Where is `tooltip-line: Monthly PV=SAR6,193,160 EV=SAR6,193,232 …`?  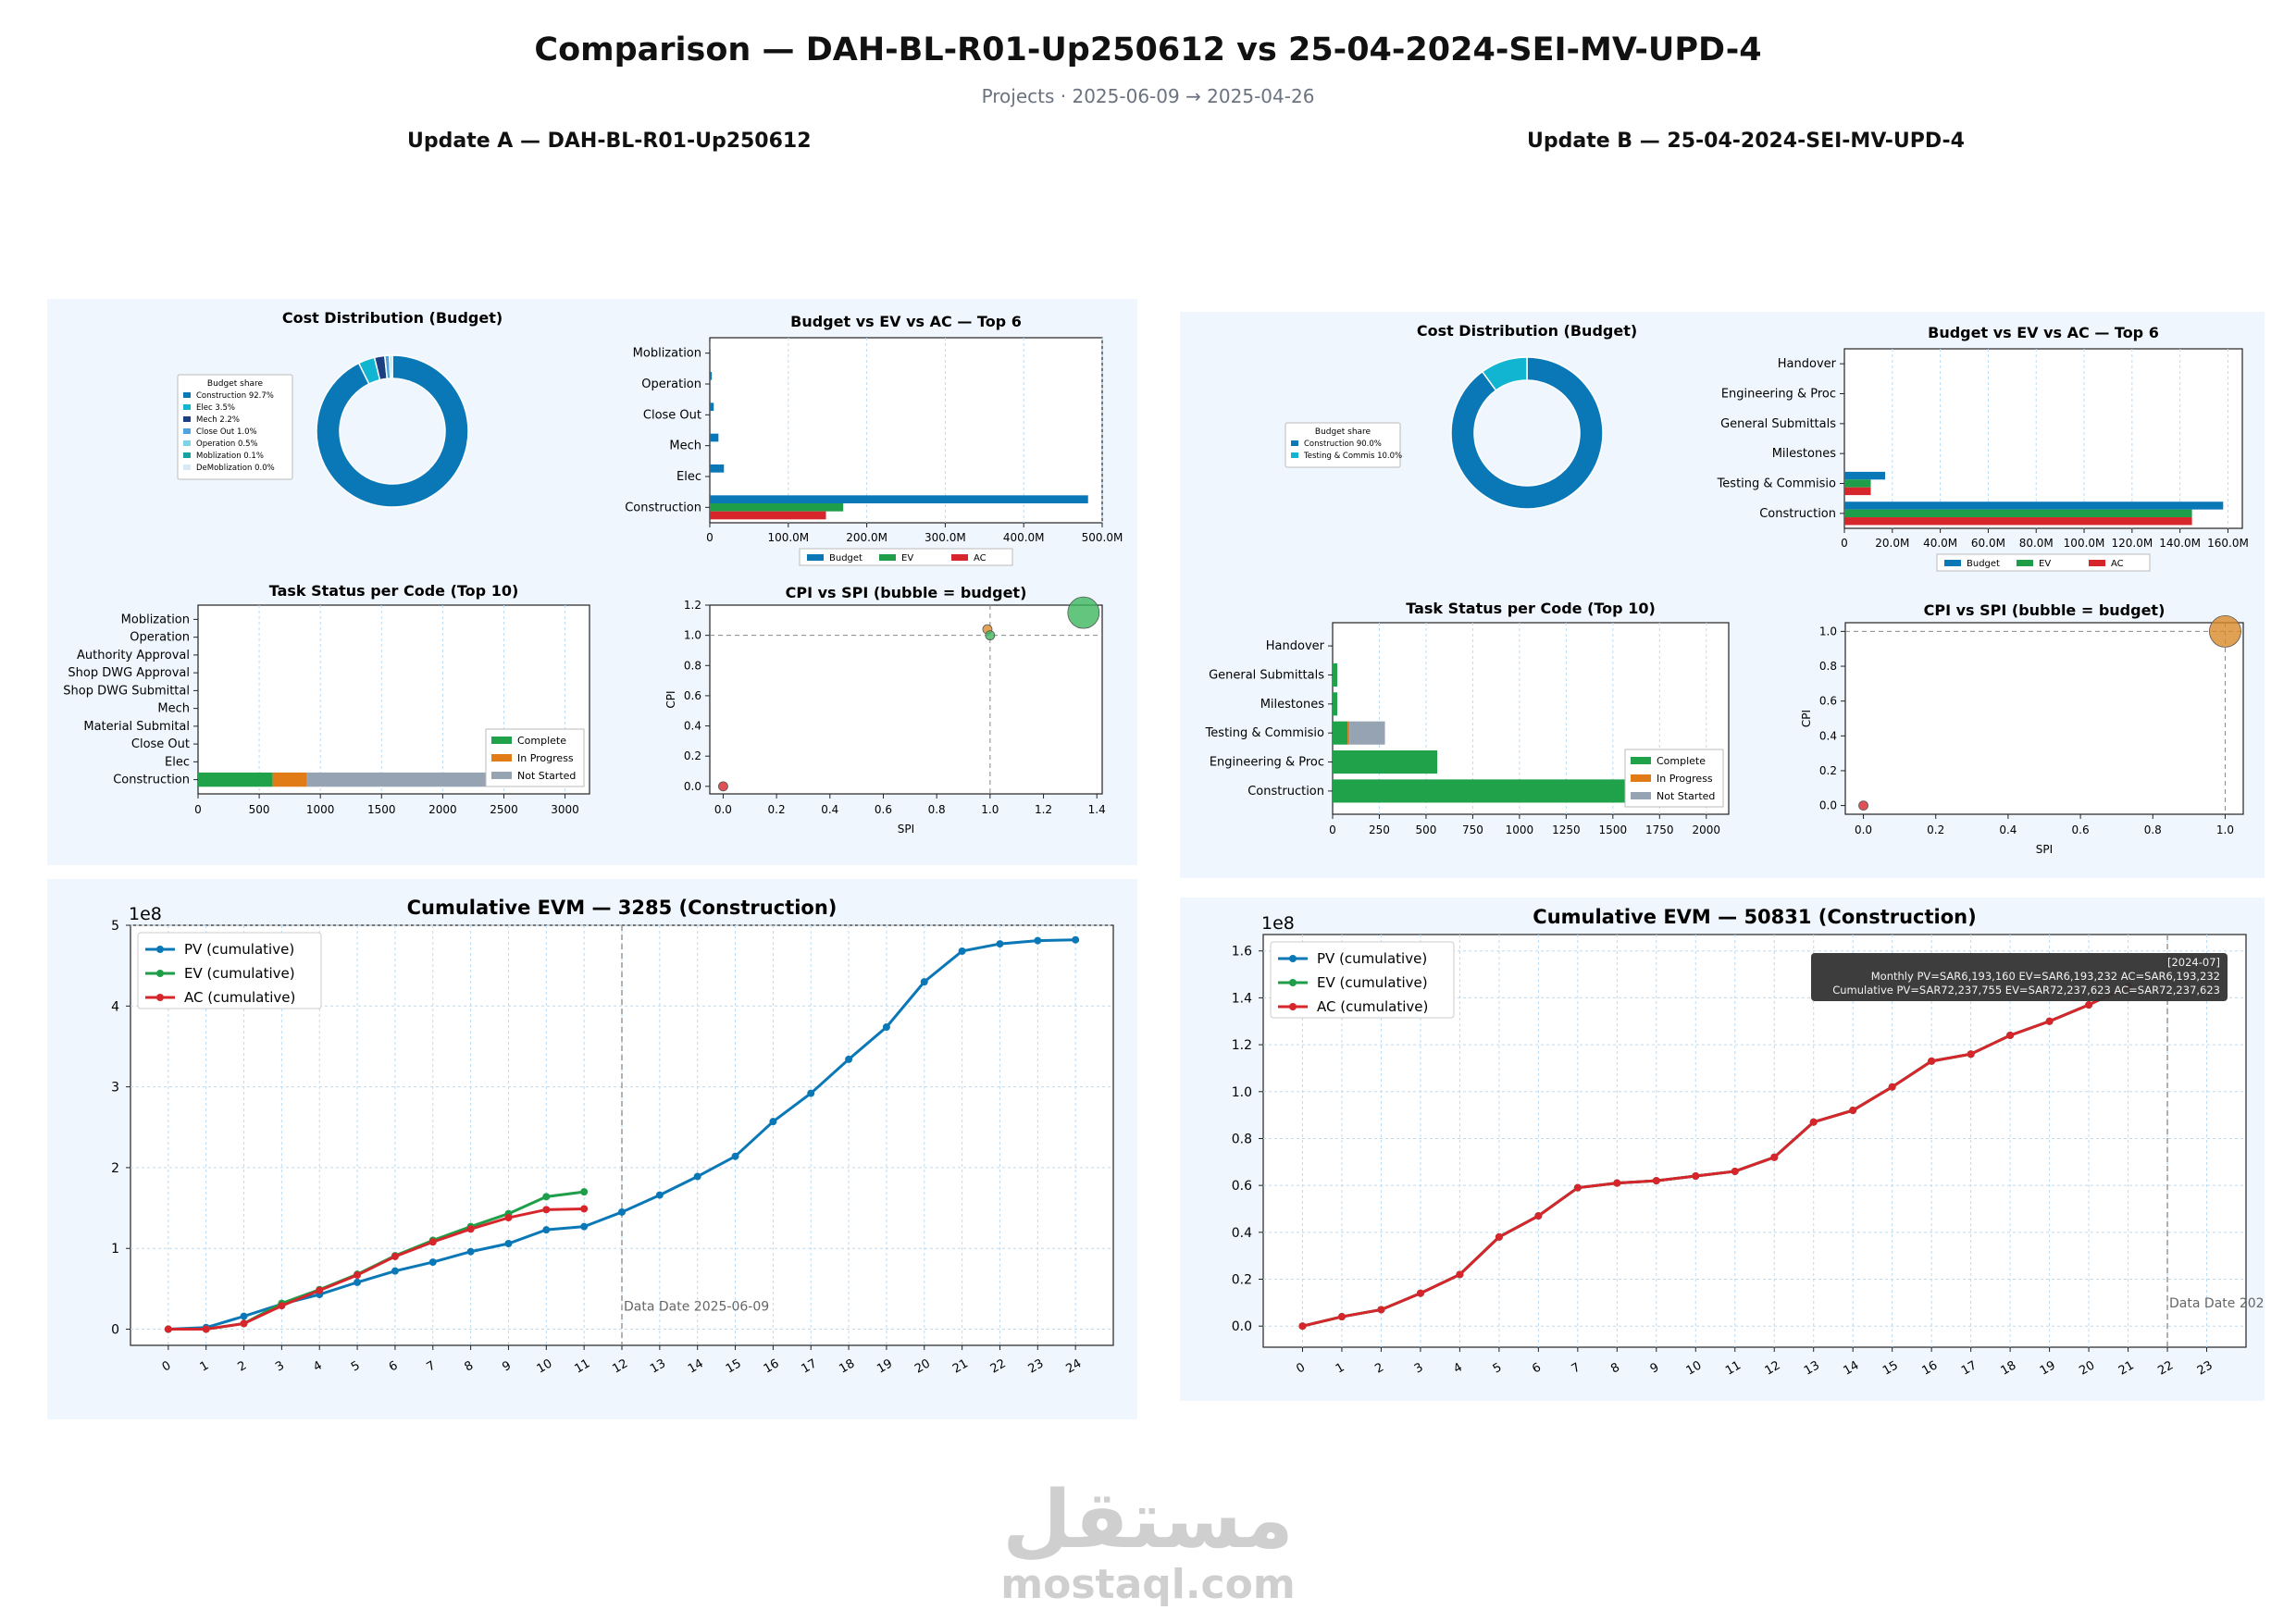
tooltip-line: Monthly PV=SAR6,193,160 EV=SAR6,193,232 … is located at coordinates (2046, 976).